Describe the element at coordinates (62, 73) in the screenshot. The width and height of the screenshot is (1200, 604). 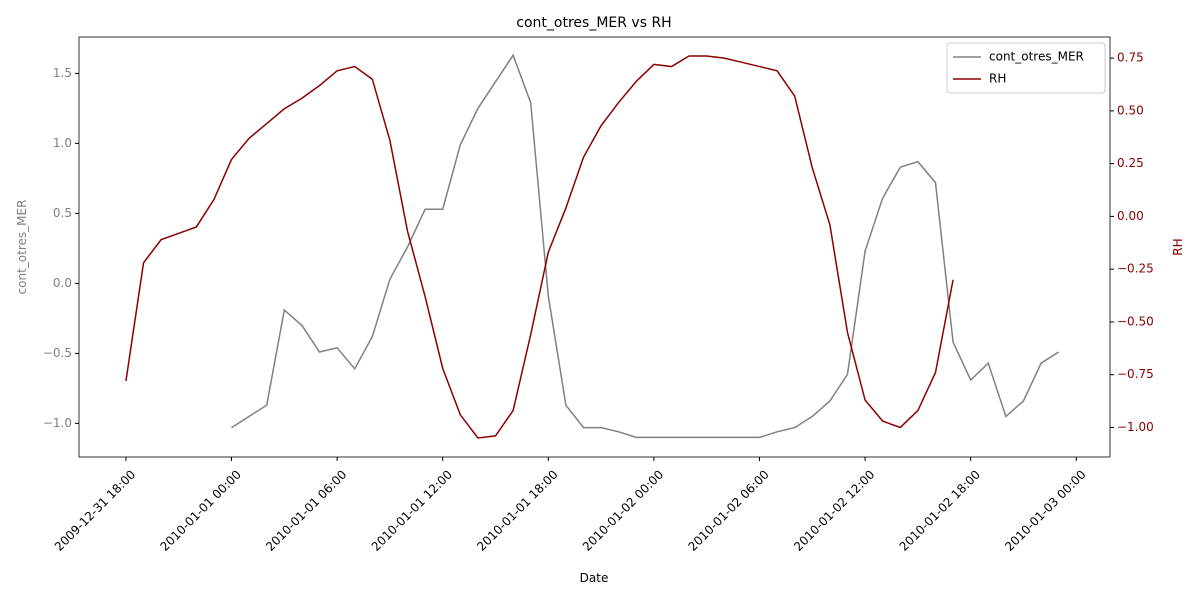
I see `y-tick-label: 1.5` at that location.